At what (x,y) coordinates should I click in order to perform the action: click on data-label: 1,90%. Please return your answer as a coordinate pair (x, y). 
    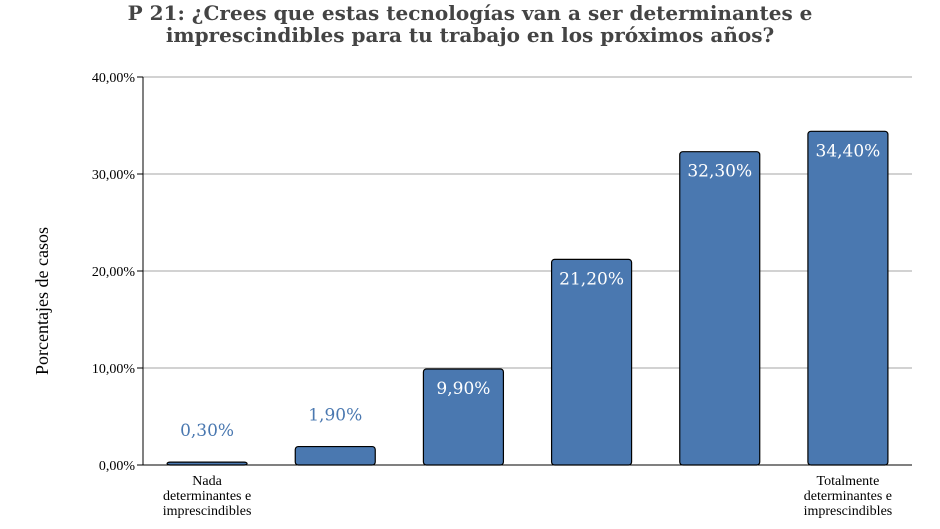
    Looking at the image, I should click on (335, 416).